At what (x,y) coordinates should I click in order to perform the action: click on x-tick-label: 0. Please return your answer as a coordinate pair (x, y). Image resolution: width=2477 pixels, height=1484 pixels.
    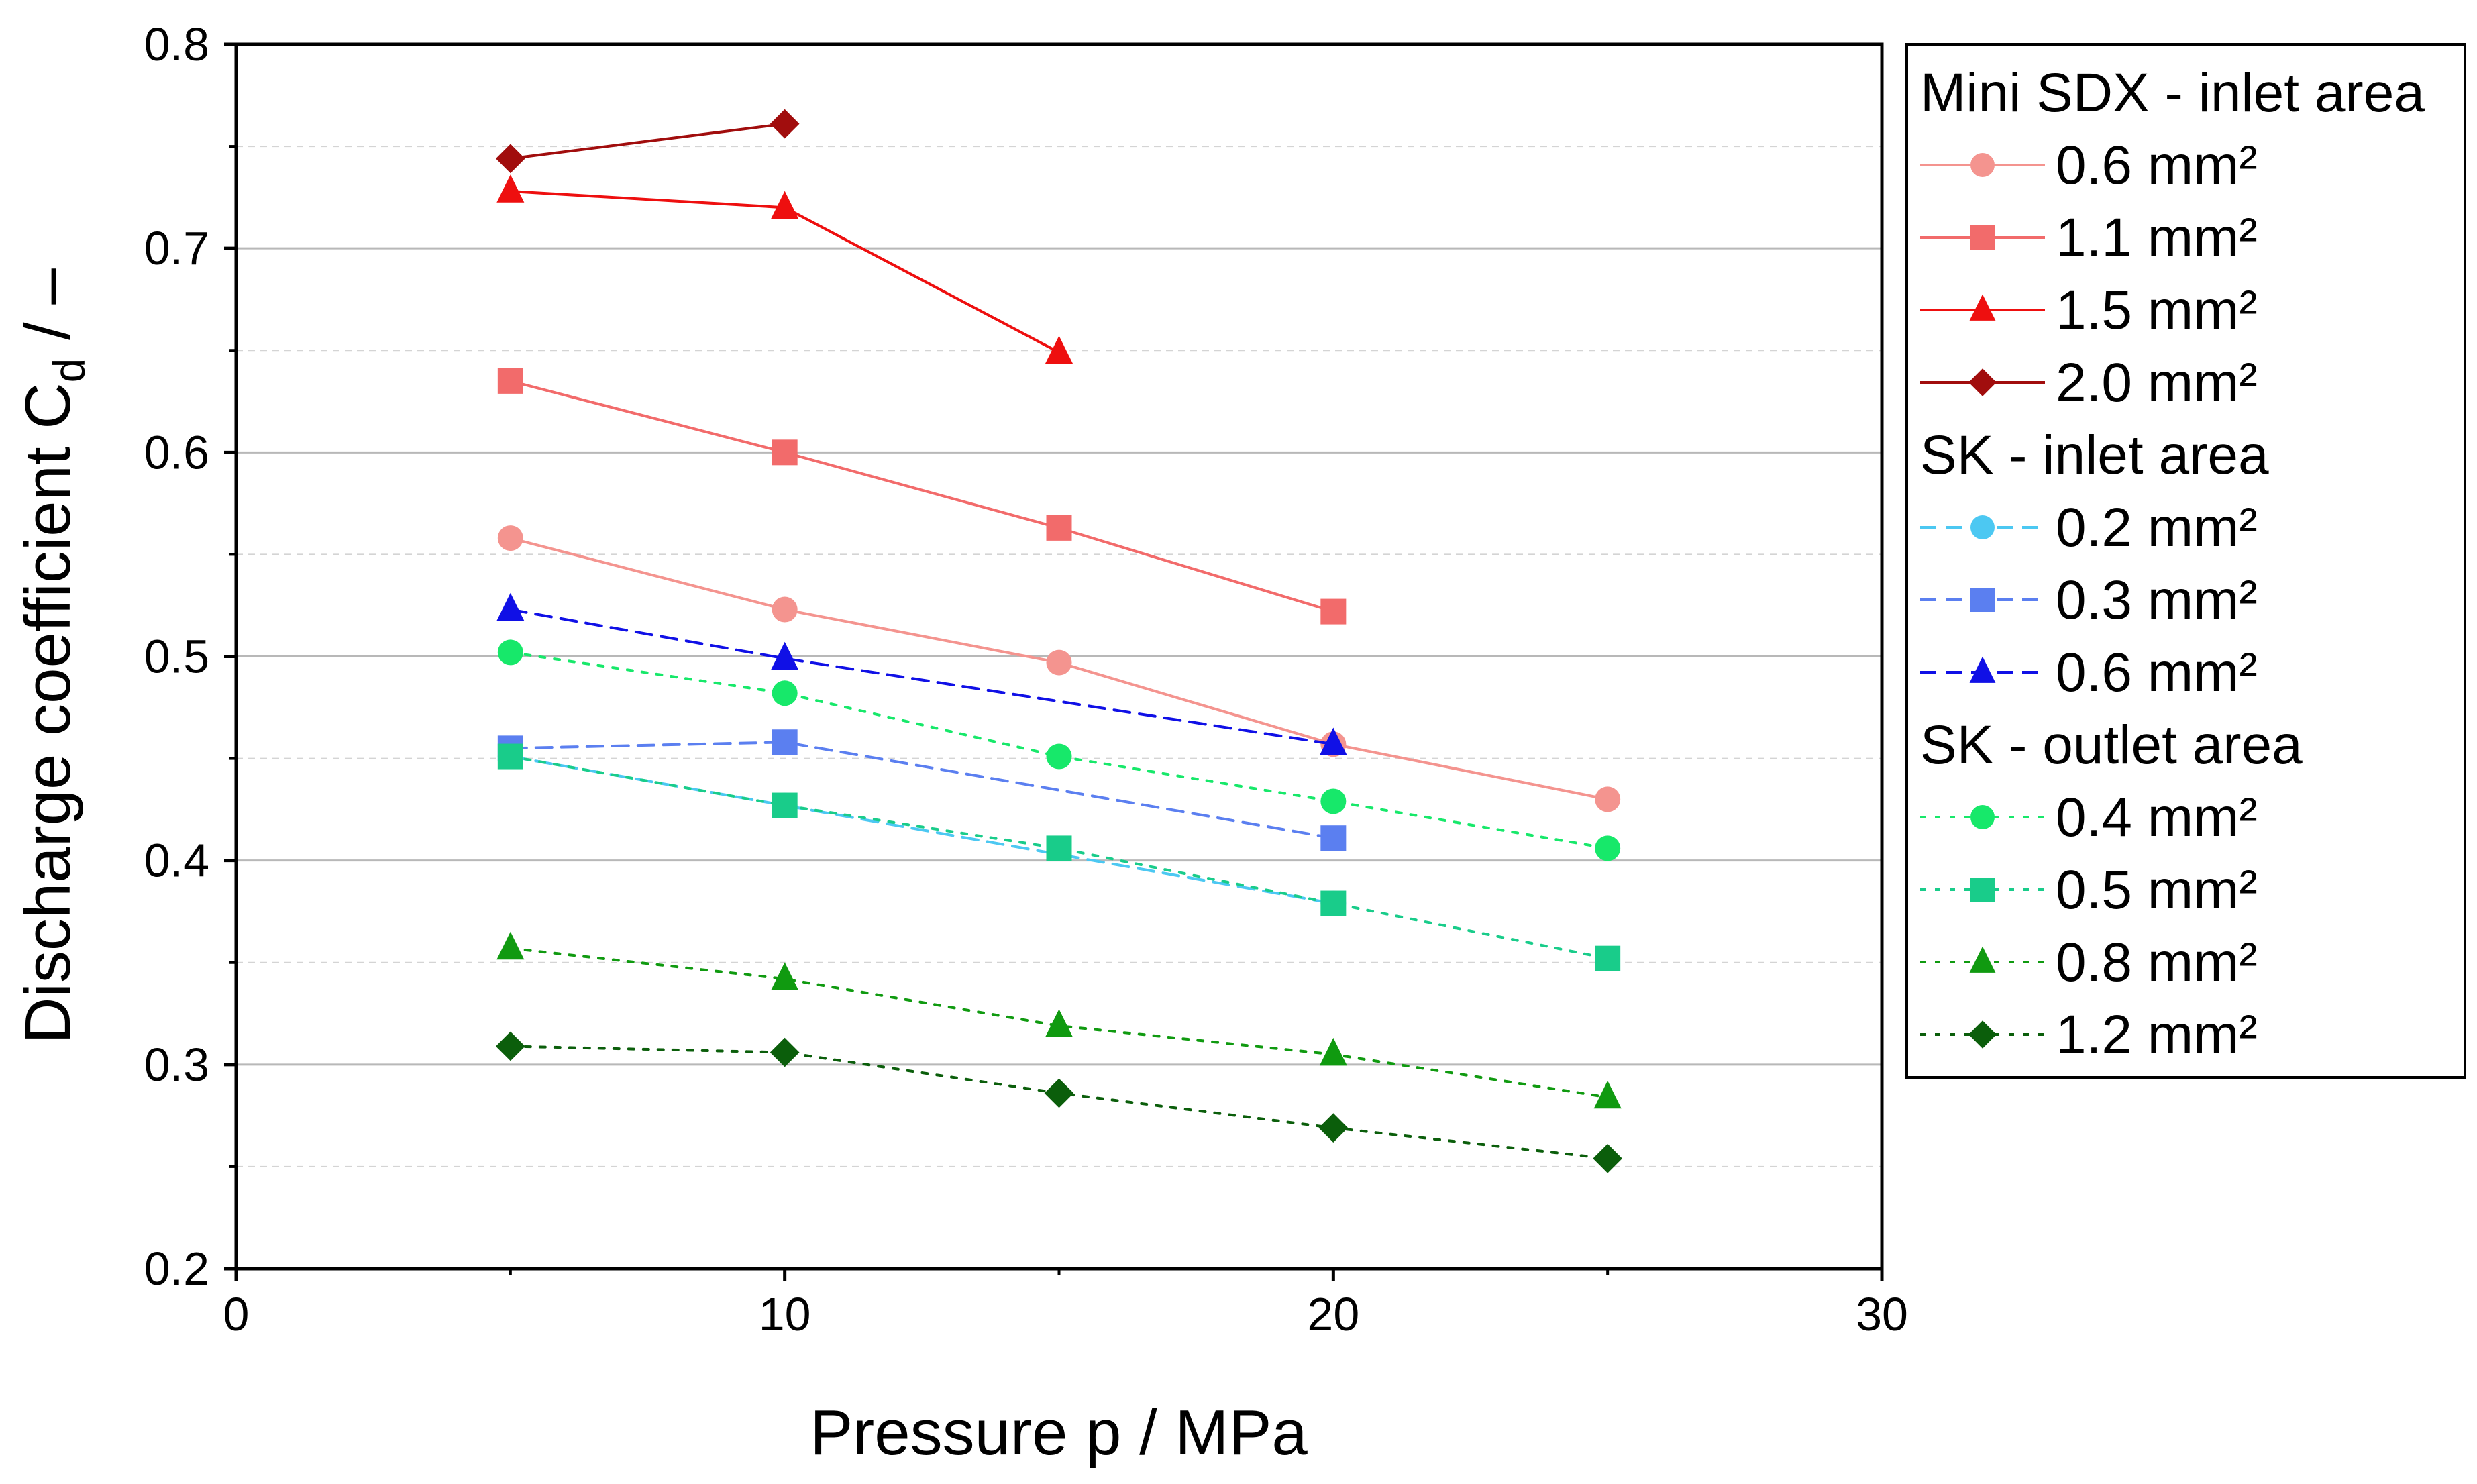
    Looking at the image, I should click on (236, 1314).